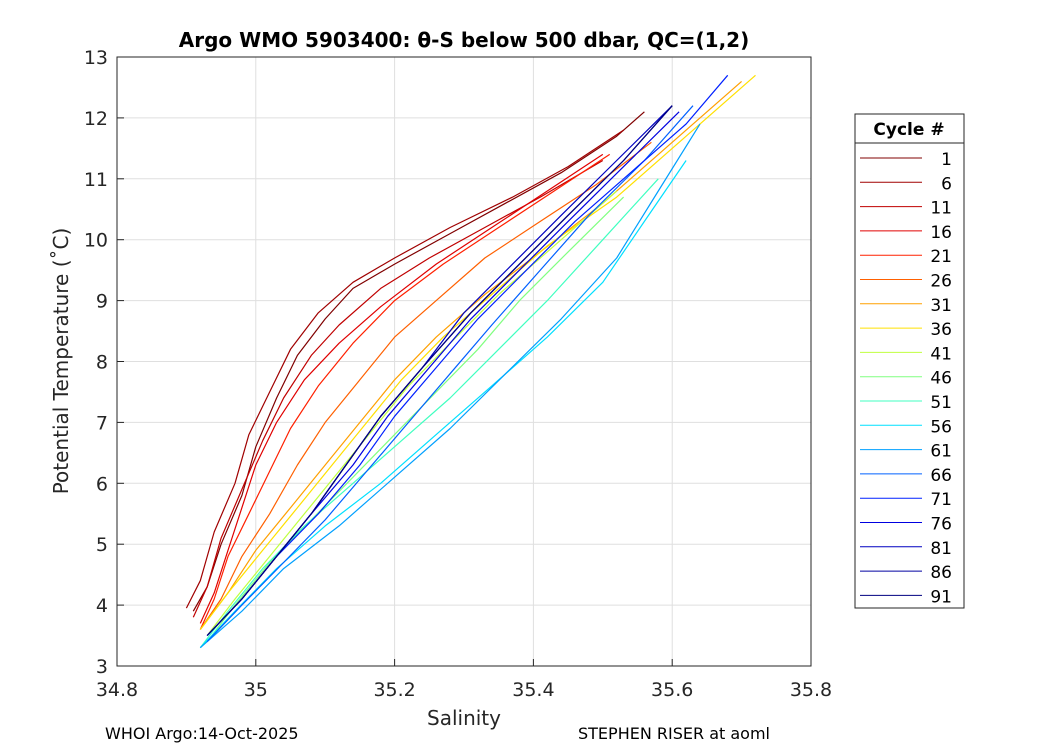 This screenshot has width=1050, height=750. I want to click on legend-label: 71, so click(941, 500).